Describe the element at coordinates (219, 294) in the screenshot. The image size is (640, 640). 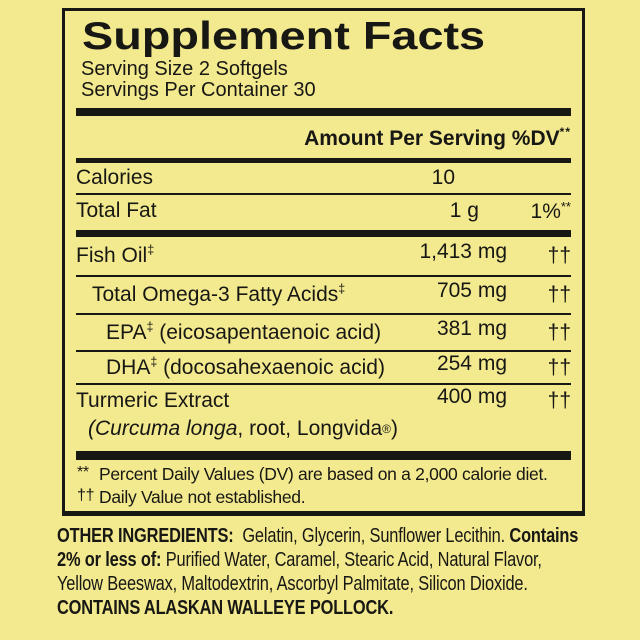
I see `nutrient-name: Total Omega-3 Fatty Acids‡` at that location.